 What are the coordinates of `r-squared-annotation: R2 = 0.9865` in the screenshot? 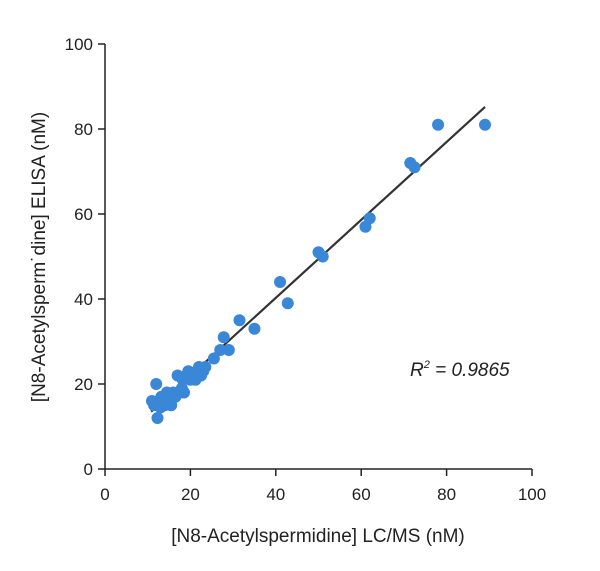 It's located at (460, 370).